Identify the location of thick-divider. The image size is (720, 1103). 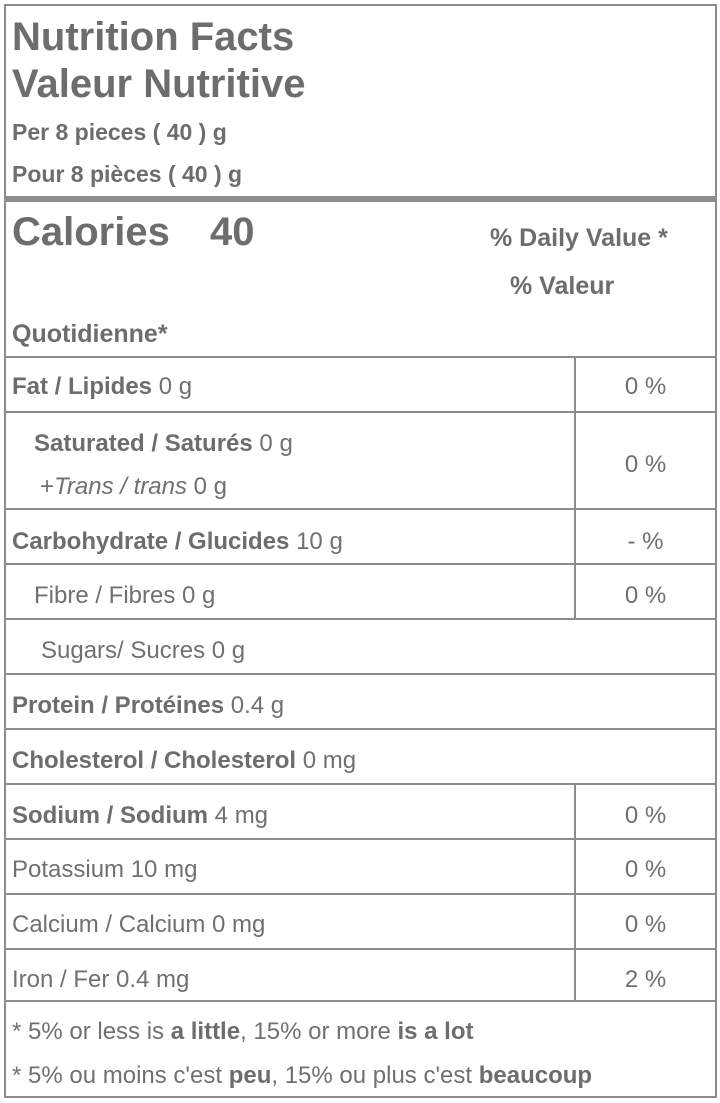
(360, 199).